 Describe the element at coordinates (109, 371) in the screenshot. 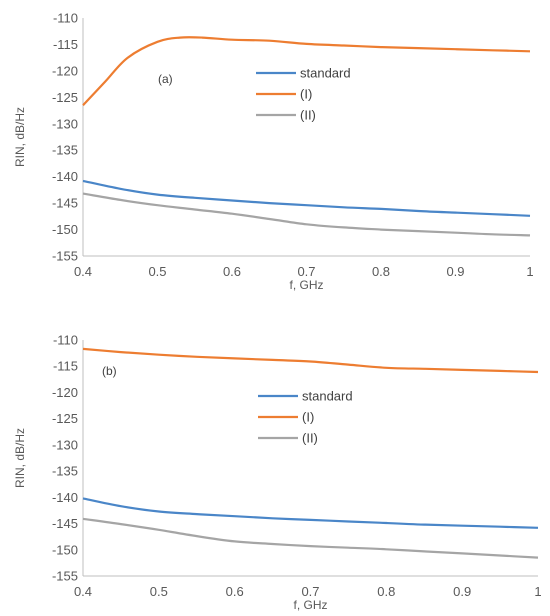

I see `panel-label: (b)` at that location.